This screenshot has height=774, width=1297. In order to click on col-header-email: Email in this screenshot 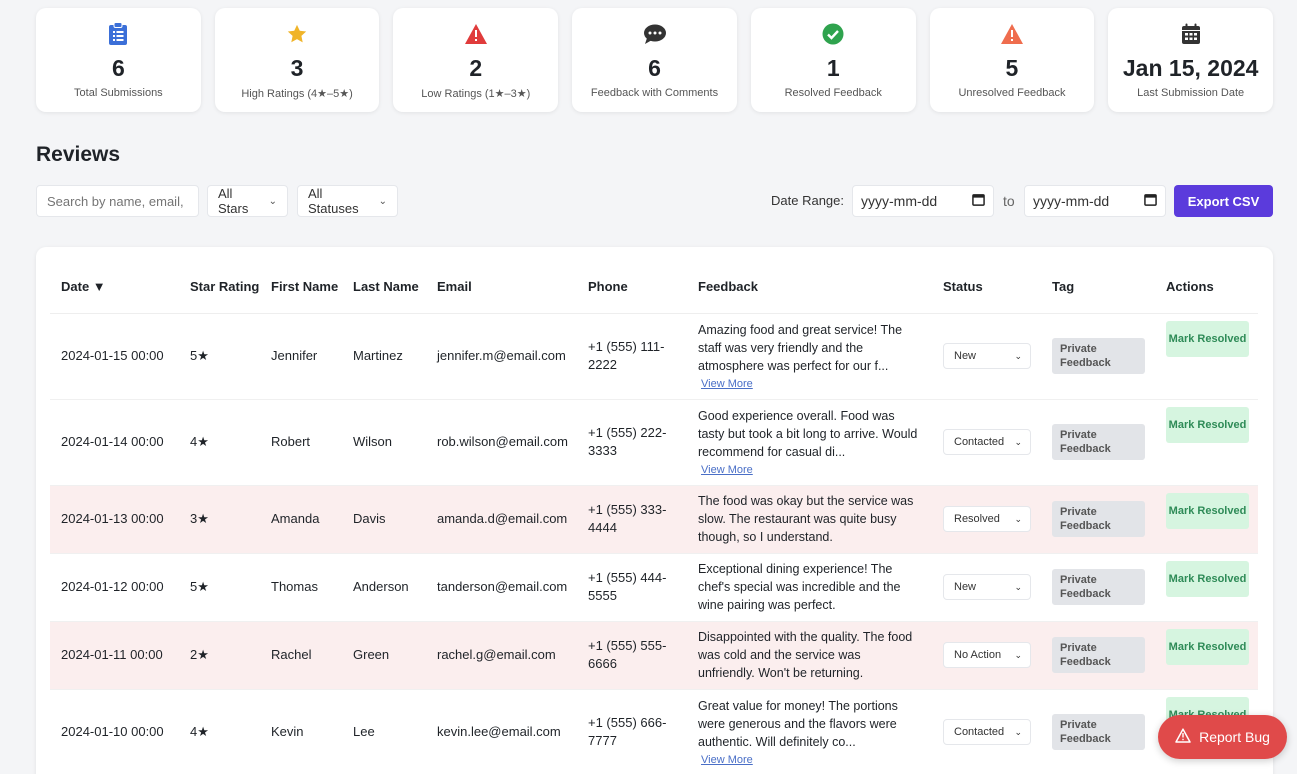, I will do `click(501, 287)`.